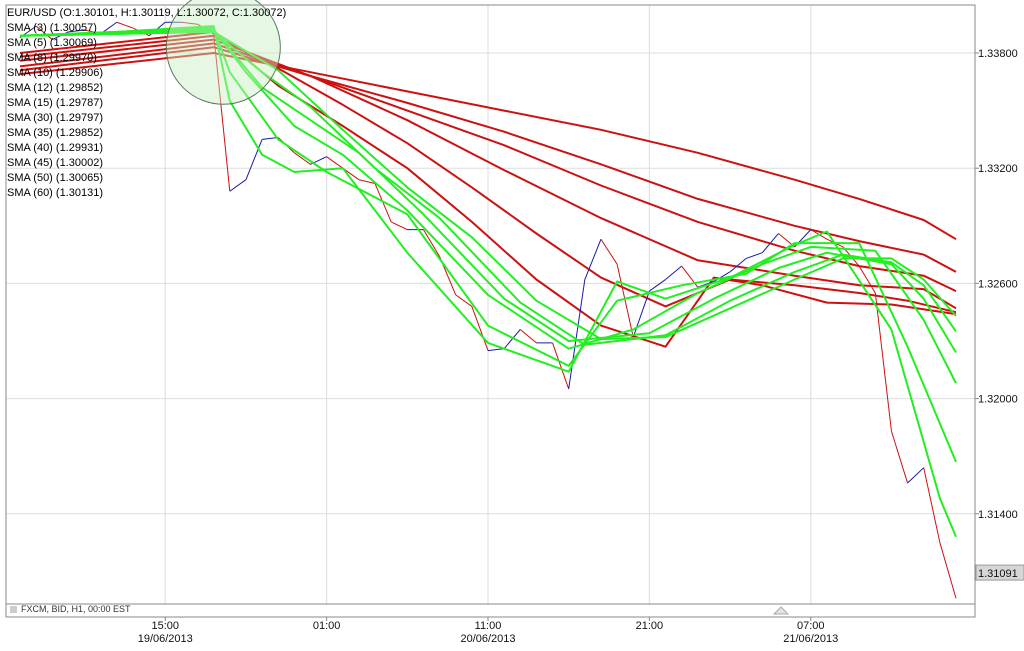  I want to click on y-tick-label: 1.33800, so click(998, 54).